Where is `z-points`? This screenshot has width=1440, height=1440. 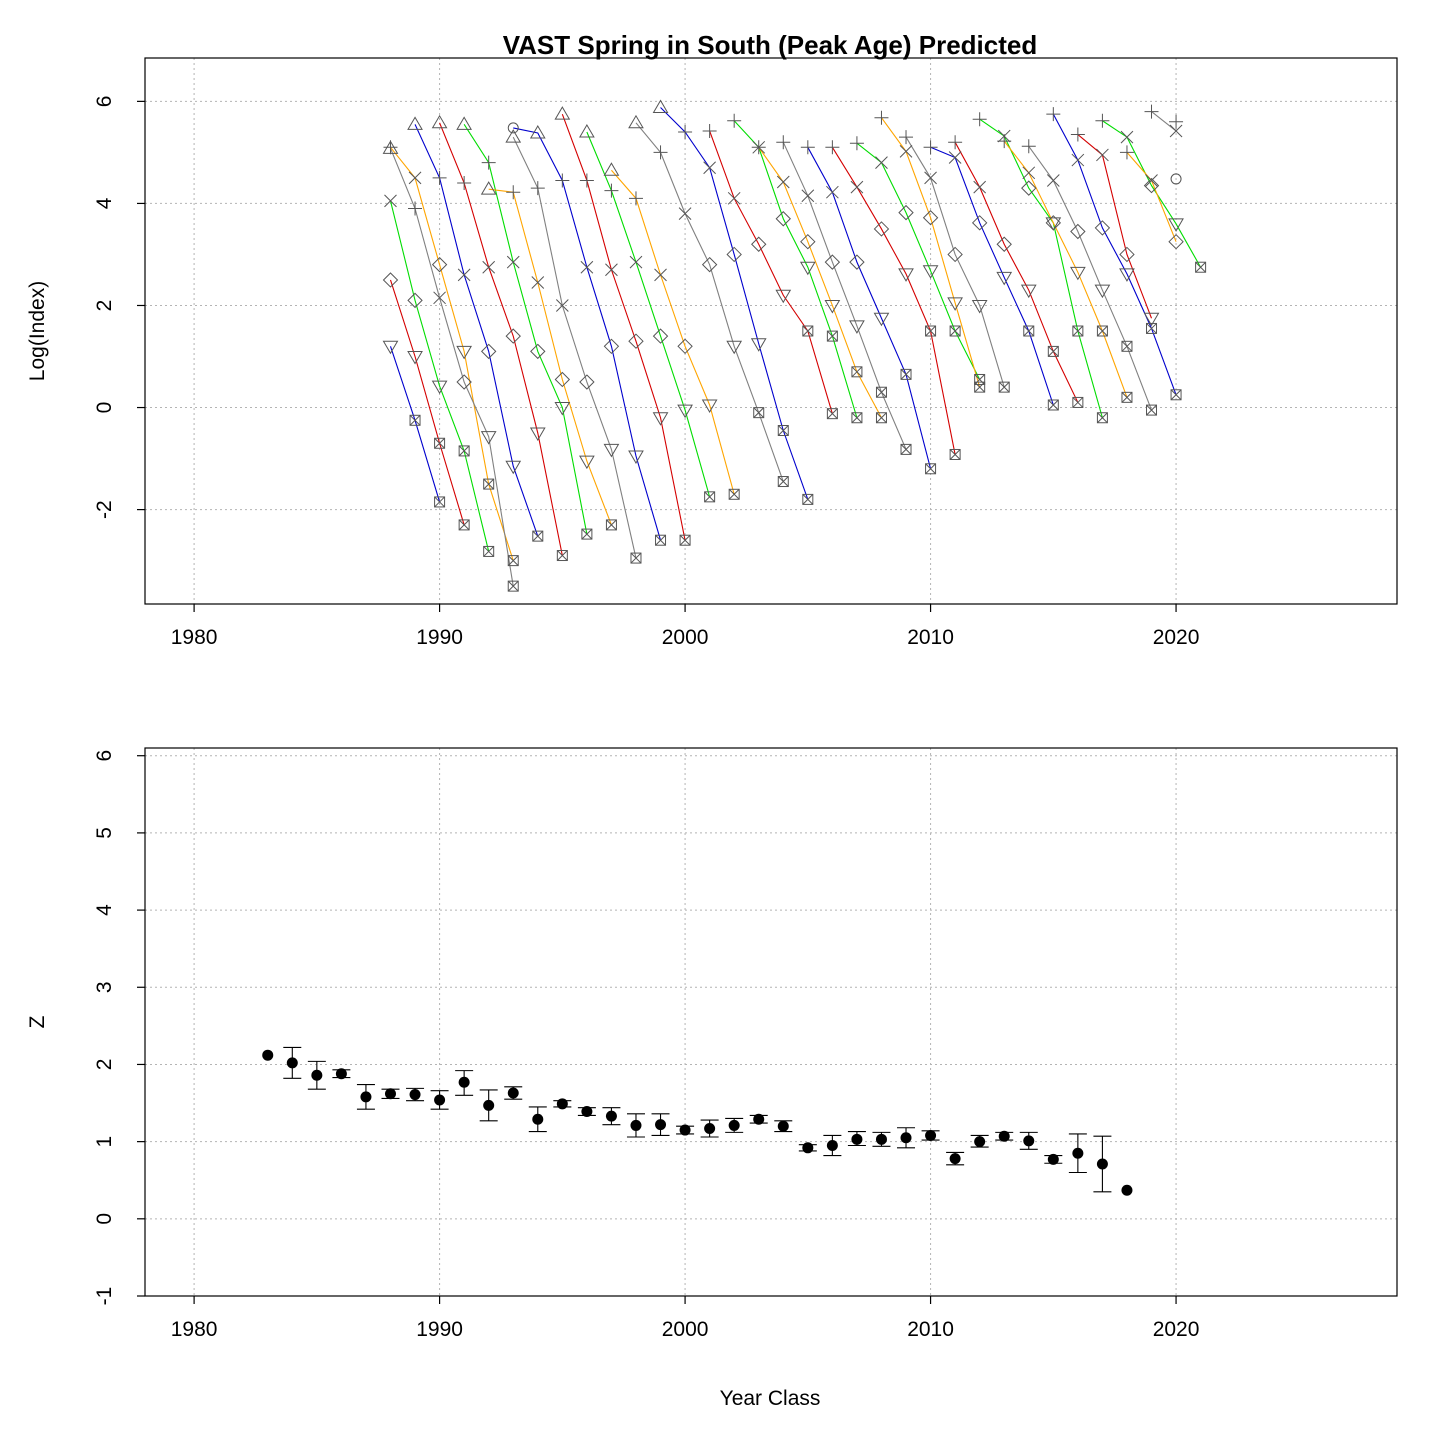 z-points is located at coordinates (697, 1121).